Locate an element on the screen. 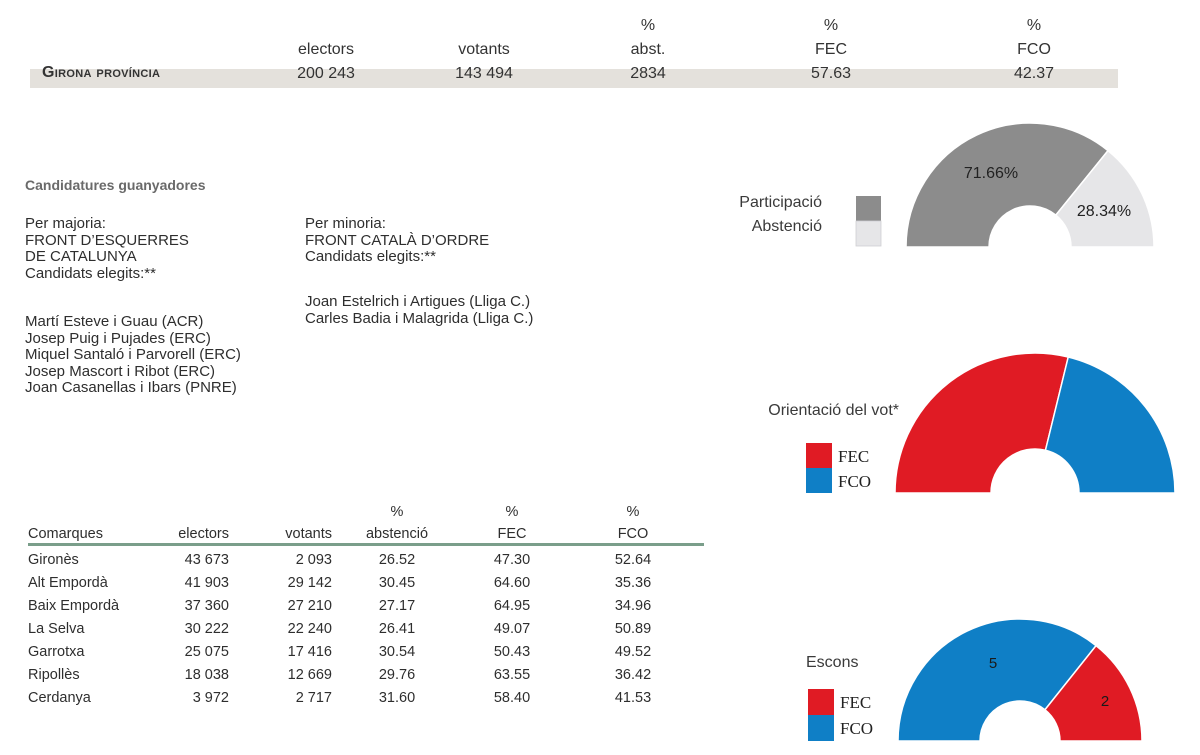 The width and height of the screenshot is (1200, 755). fco-seats-value-label: 5 is located at coordinates (993, 663).